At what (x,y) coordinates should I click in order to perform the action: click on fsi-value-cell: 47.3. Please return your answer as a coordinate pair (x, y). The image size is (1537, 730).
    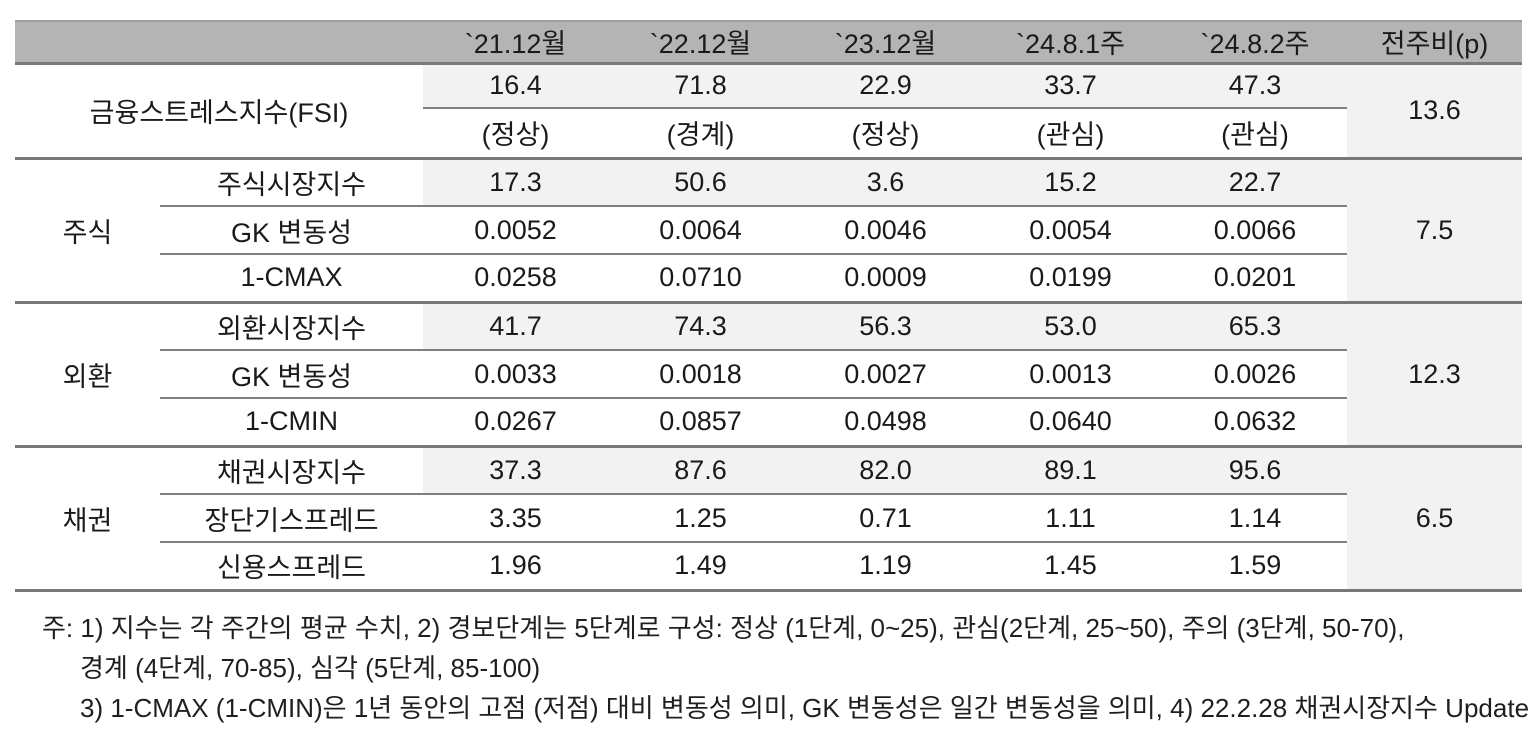
    Looking at the image, I should click on (1255, 86).